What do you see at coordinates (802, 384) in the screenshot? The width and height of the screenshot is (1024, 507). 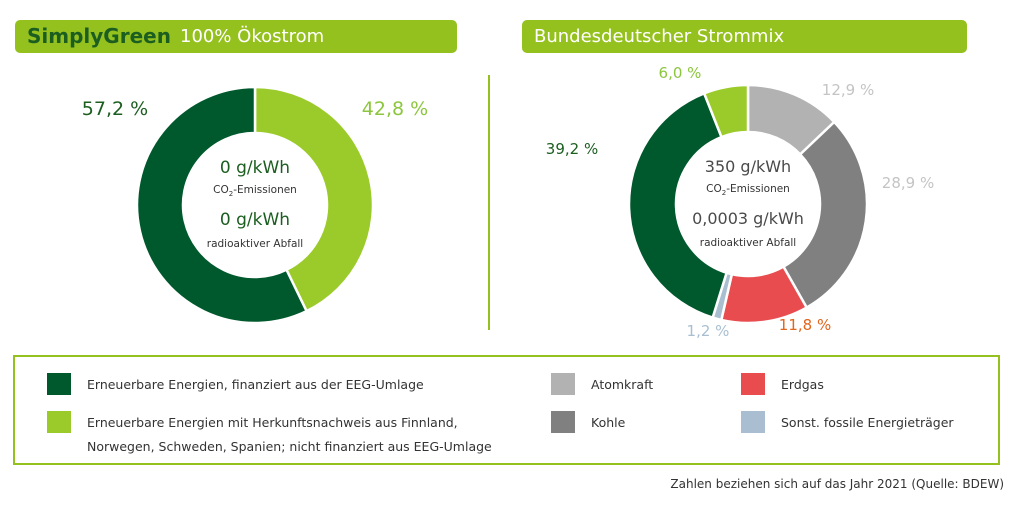 I see `legend-label-erdgas: Erdgas` at bounding box center [802, 384].